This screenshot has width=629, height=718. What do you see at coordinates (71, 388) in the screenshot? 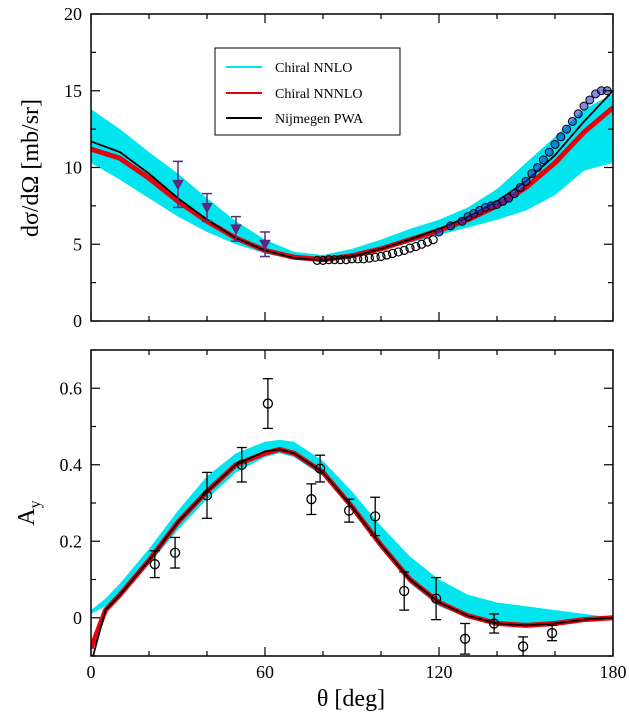
I see `ytick-label-bottom-3: 0.6` at bounding box center [71, 388].